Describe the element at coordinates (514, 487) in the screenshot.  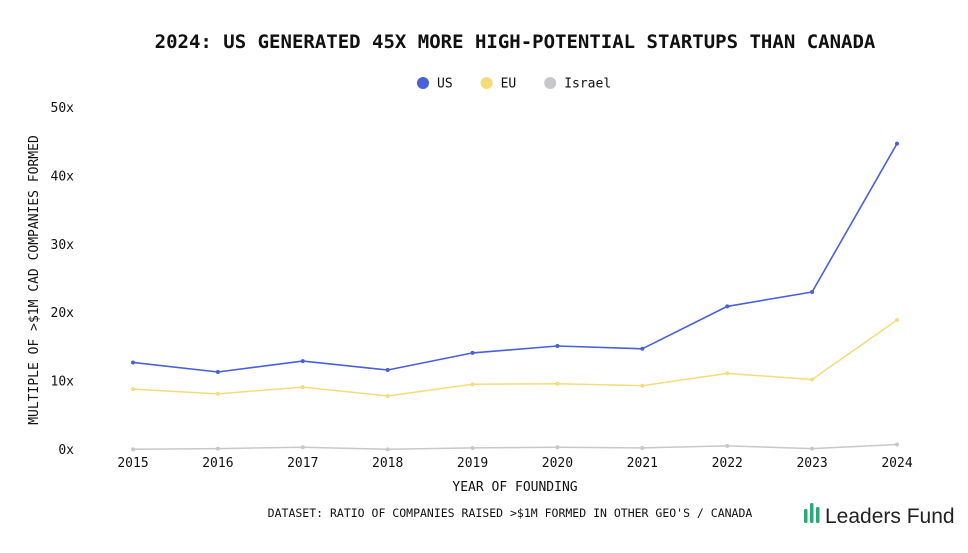
I see `x-axis-label: YEAR OF FOUNDING` at that location.